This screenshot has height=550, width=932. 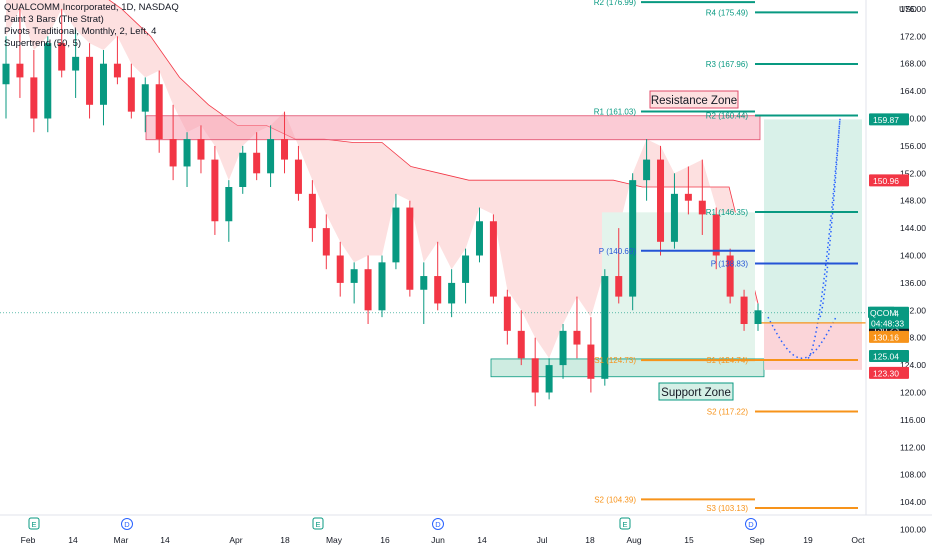 I want to click on price-tick: 104.00, so click(x=913, y=502).